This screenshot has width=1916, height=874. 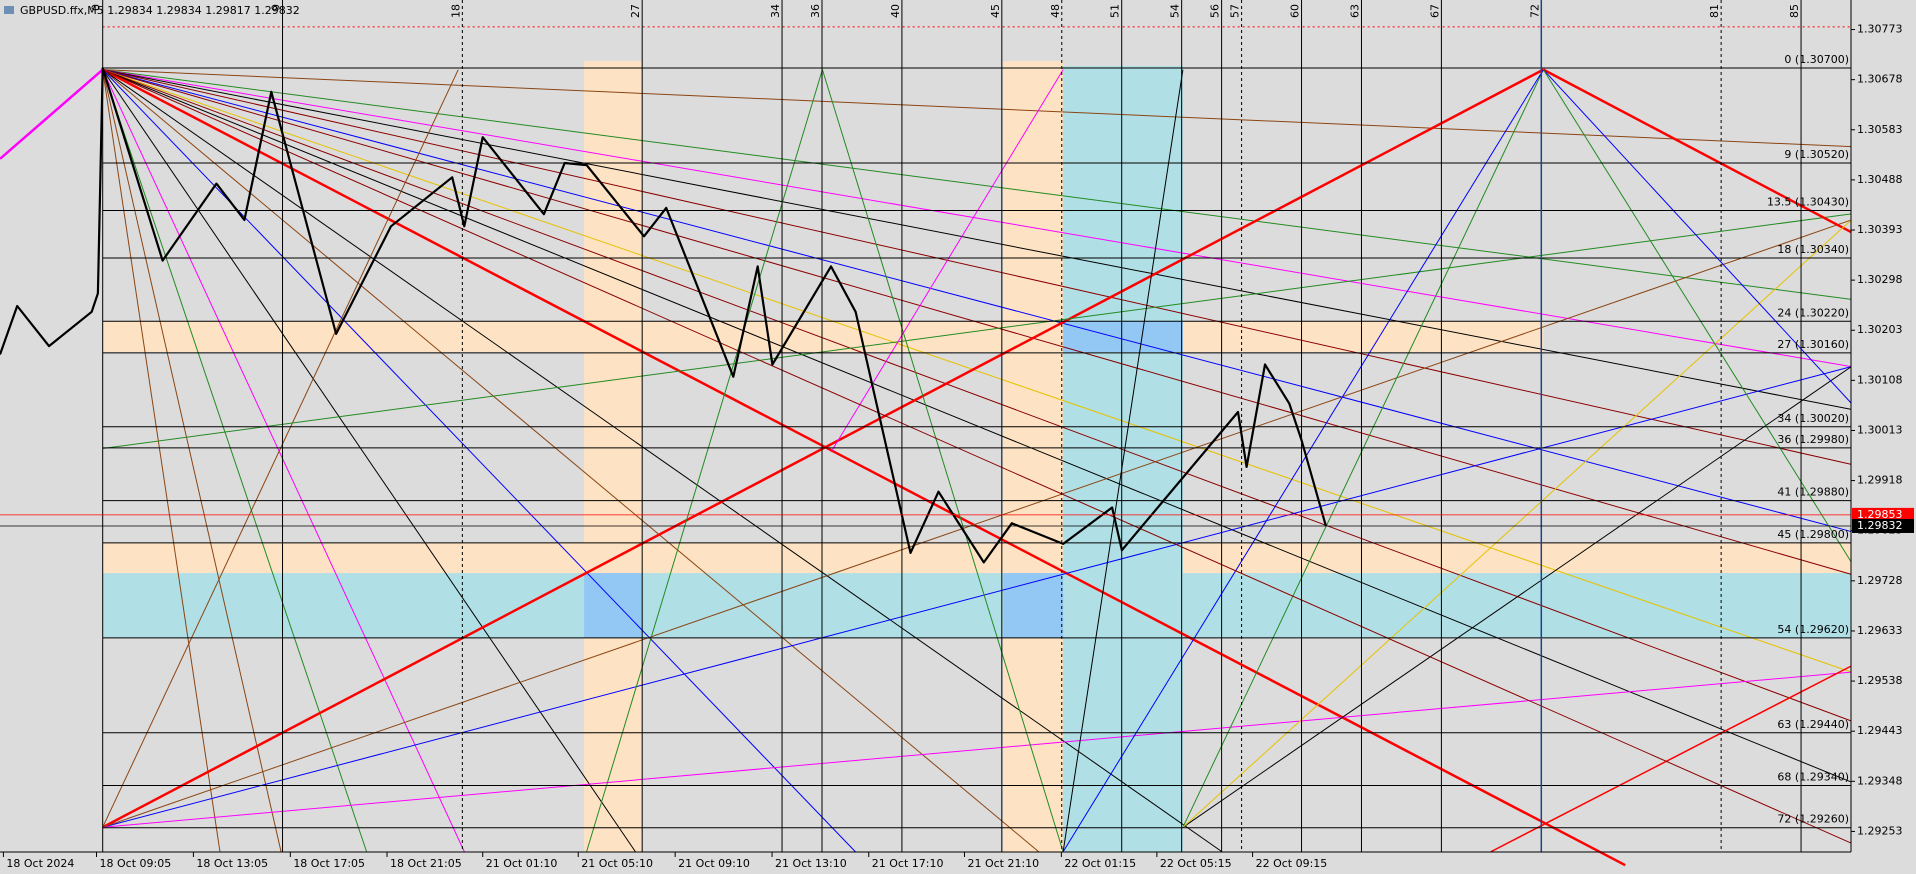 What do you see at coordinates (1215, 11) in the screenshot?
I see `time-line-label: 56` at bounding box center [1215, 11].